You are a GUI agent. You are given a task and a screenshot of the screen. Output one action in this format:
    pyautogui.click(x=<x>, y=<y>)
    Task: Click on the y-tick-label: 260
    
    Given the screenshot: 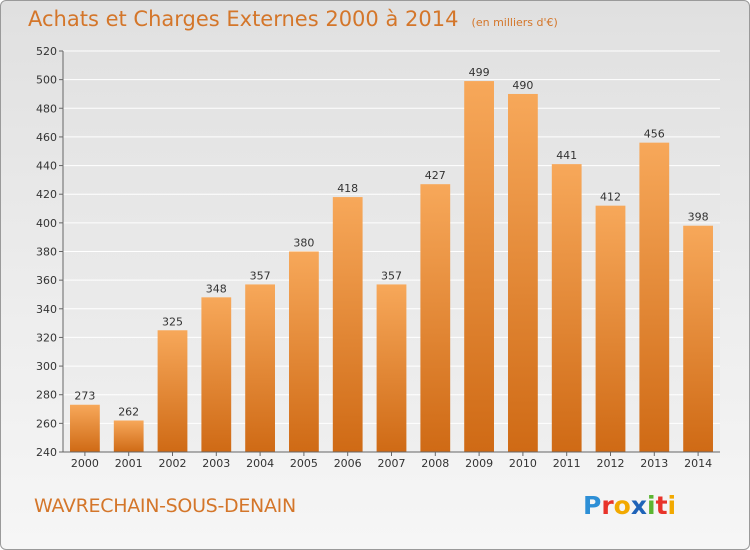 What is the action you would take?
    pyautogui.click(x=46, y=423)
    